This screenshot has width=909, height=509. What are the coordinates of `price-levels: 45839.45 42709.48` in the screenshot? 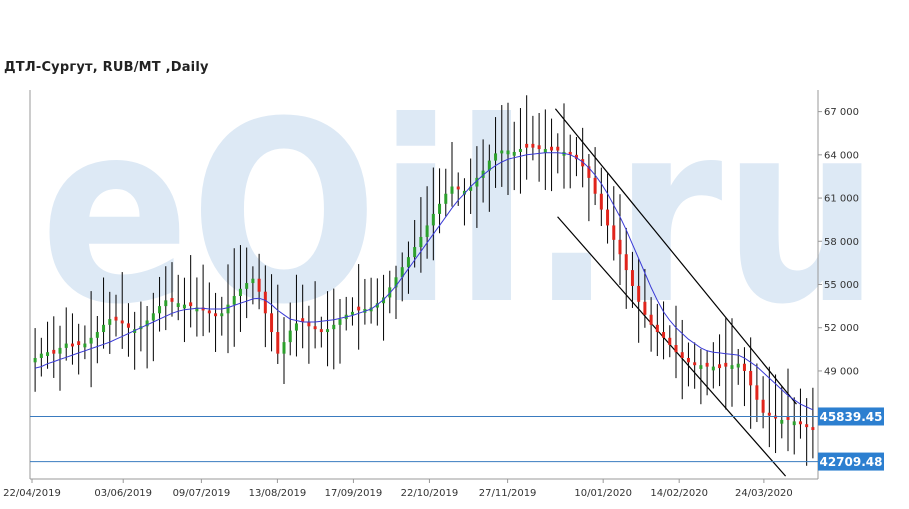 It's located at (457, 439).